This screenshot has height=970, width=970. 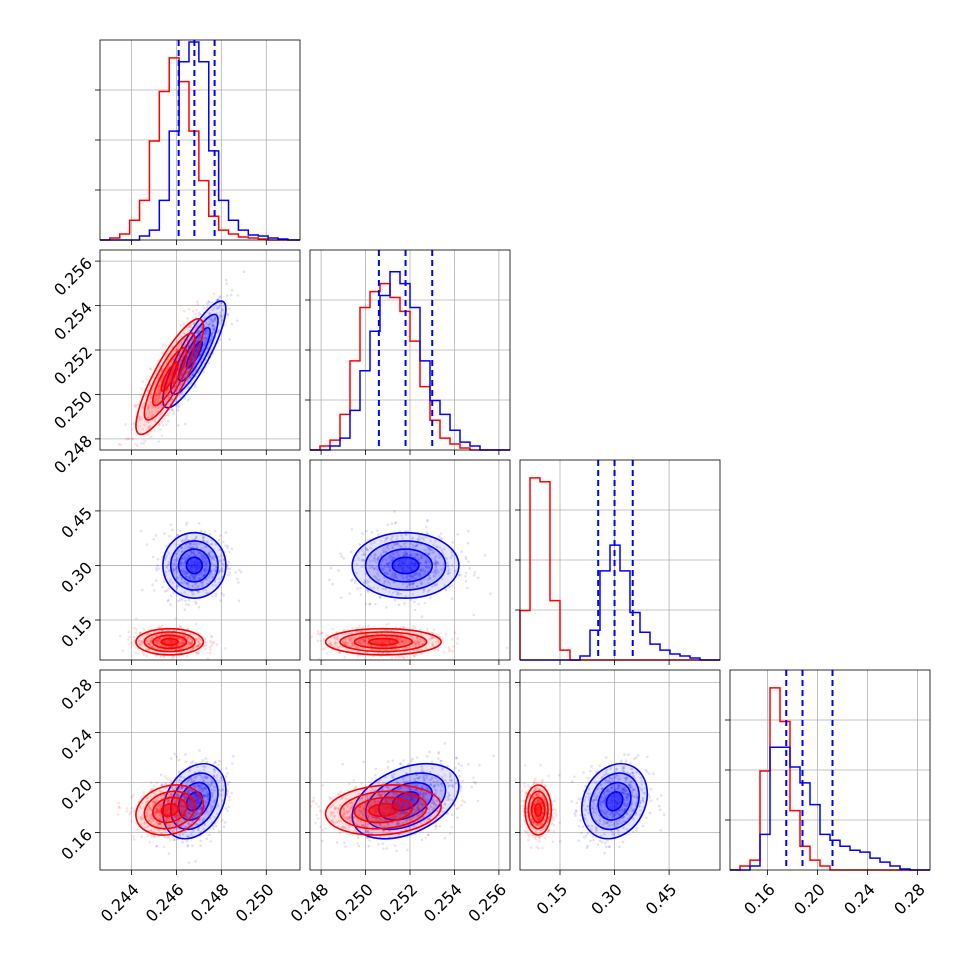 I want to click on x-tick-label: 0.16, so click(x=759, y=899).